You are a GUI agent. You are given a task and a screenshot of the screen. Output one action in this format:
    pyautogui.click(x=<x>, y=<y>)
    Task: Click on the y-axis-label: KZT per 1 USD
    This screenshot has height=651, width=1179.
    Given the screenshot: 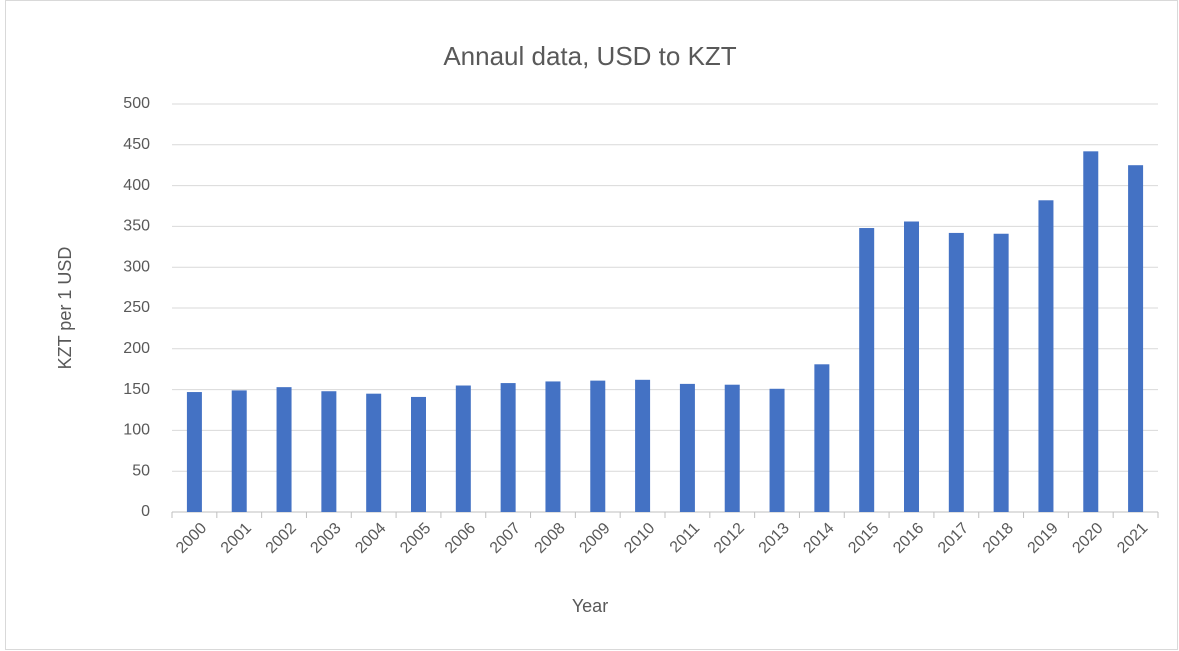 What is the action you would take?
    pyautogui.click(x=65, y=308)
    